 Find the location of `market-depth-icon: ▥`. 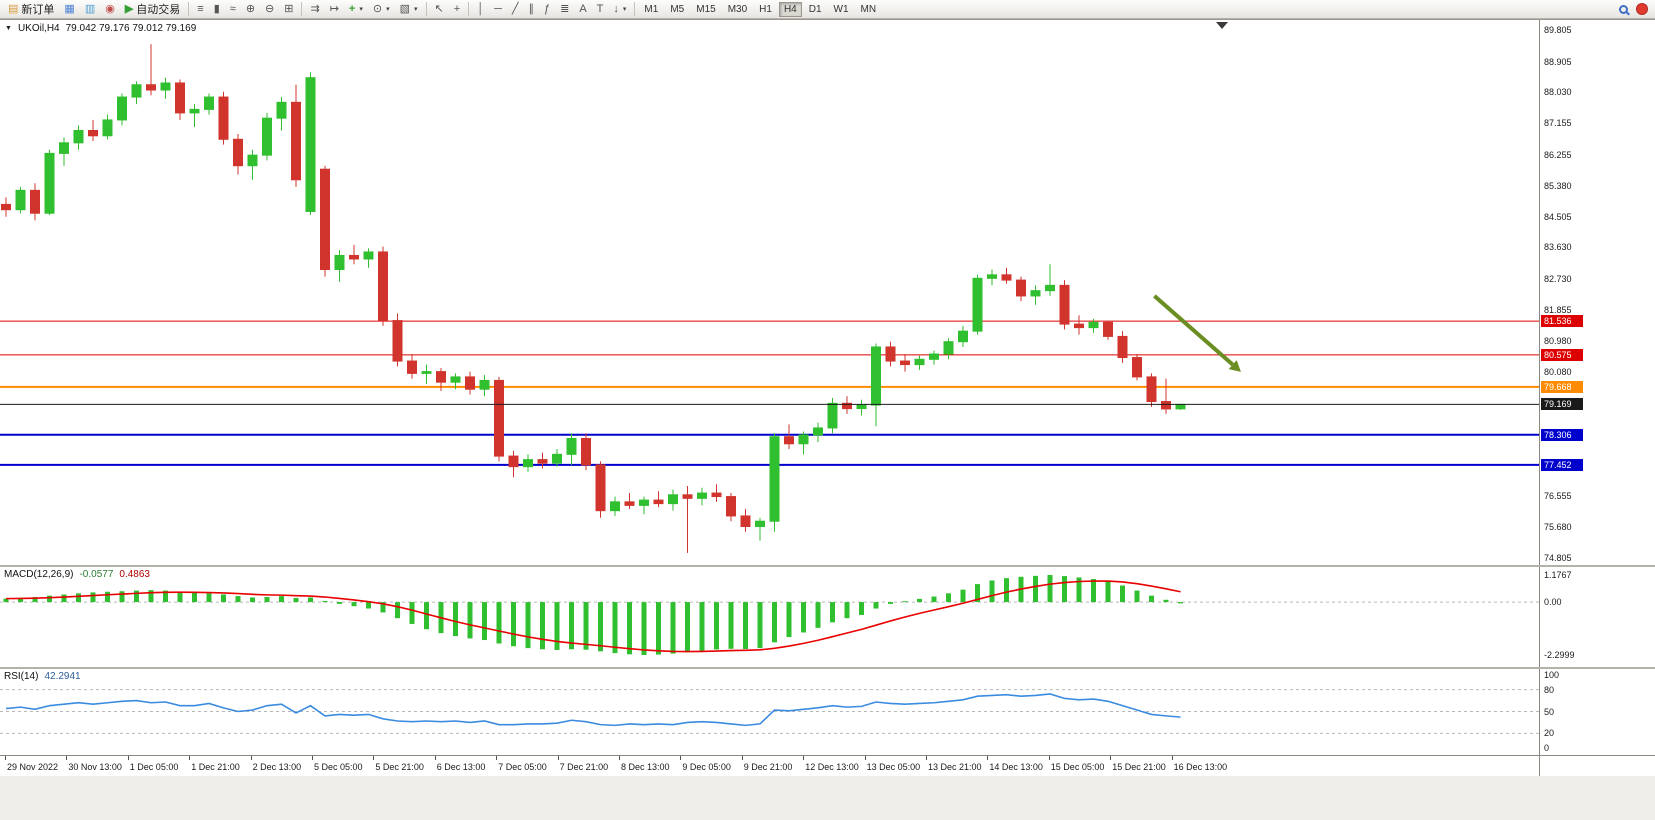

market-depth-icon: ▥ is located at coordinates (90, 8).